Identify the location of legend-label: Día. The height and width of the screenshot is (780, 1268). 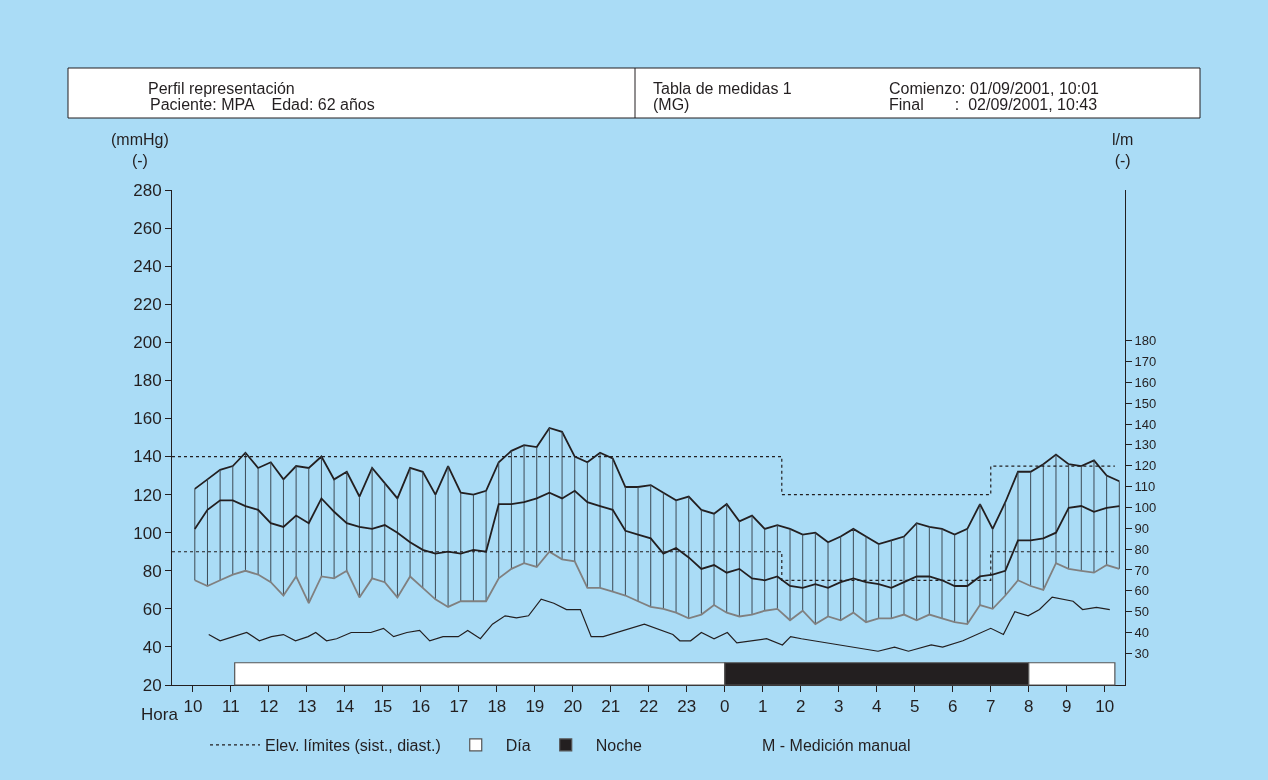
(518, 746).